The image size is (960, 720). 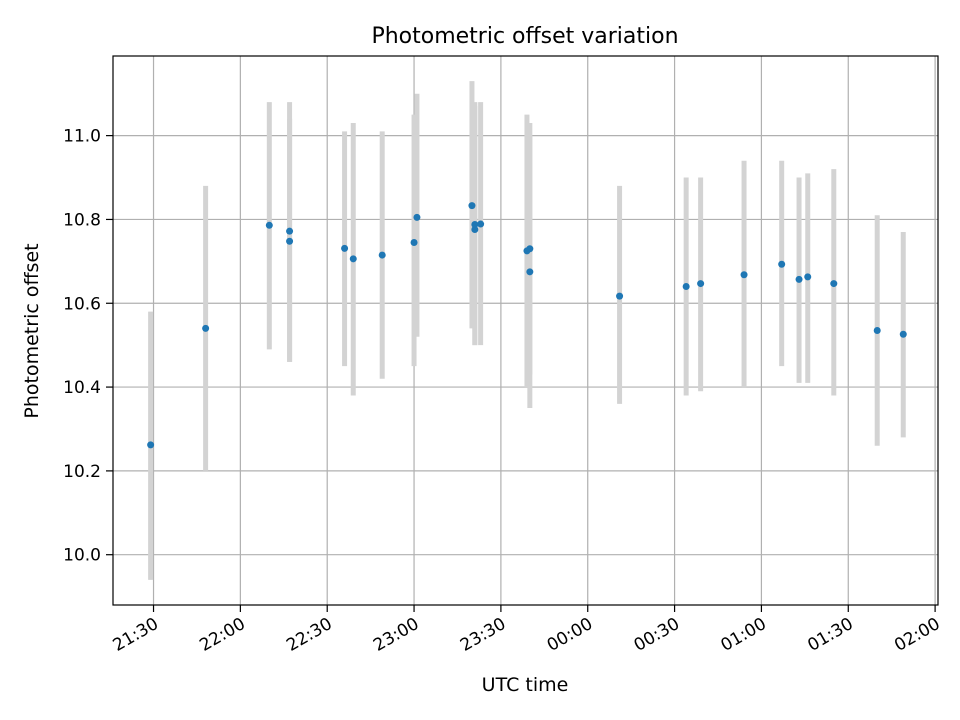 What do you see at coordinates (82, 220) in the screenshot?
I see `y-tick-label: 10.8` at bounding box center [82, 220].